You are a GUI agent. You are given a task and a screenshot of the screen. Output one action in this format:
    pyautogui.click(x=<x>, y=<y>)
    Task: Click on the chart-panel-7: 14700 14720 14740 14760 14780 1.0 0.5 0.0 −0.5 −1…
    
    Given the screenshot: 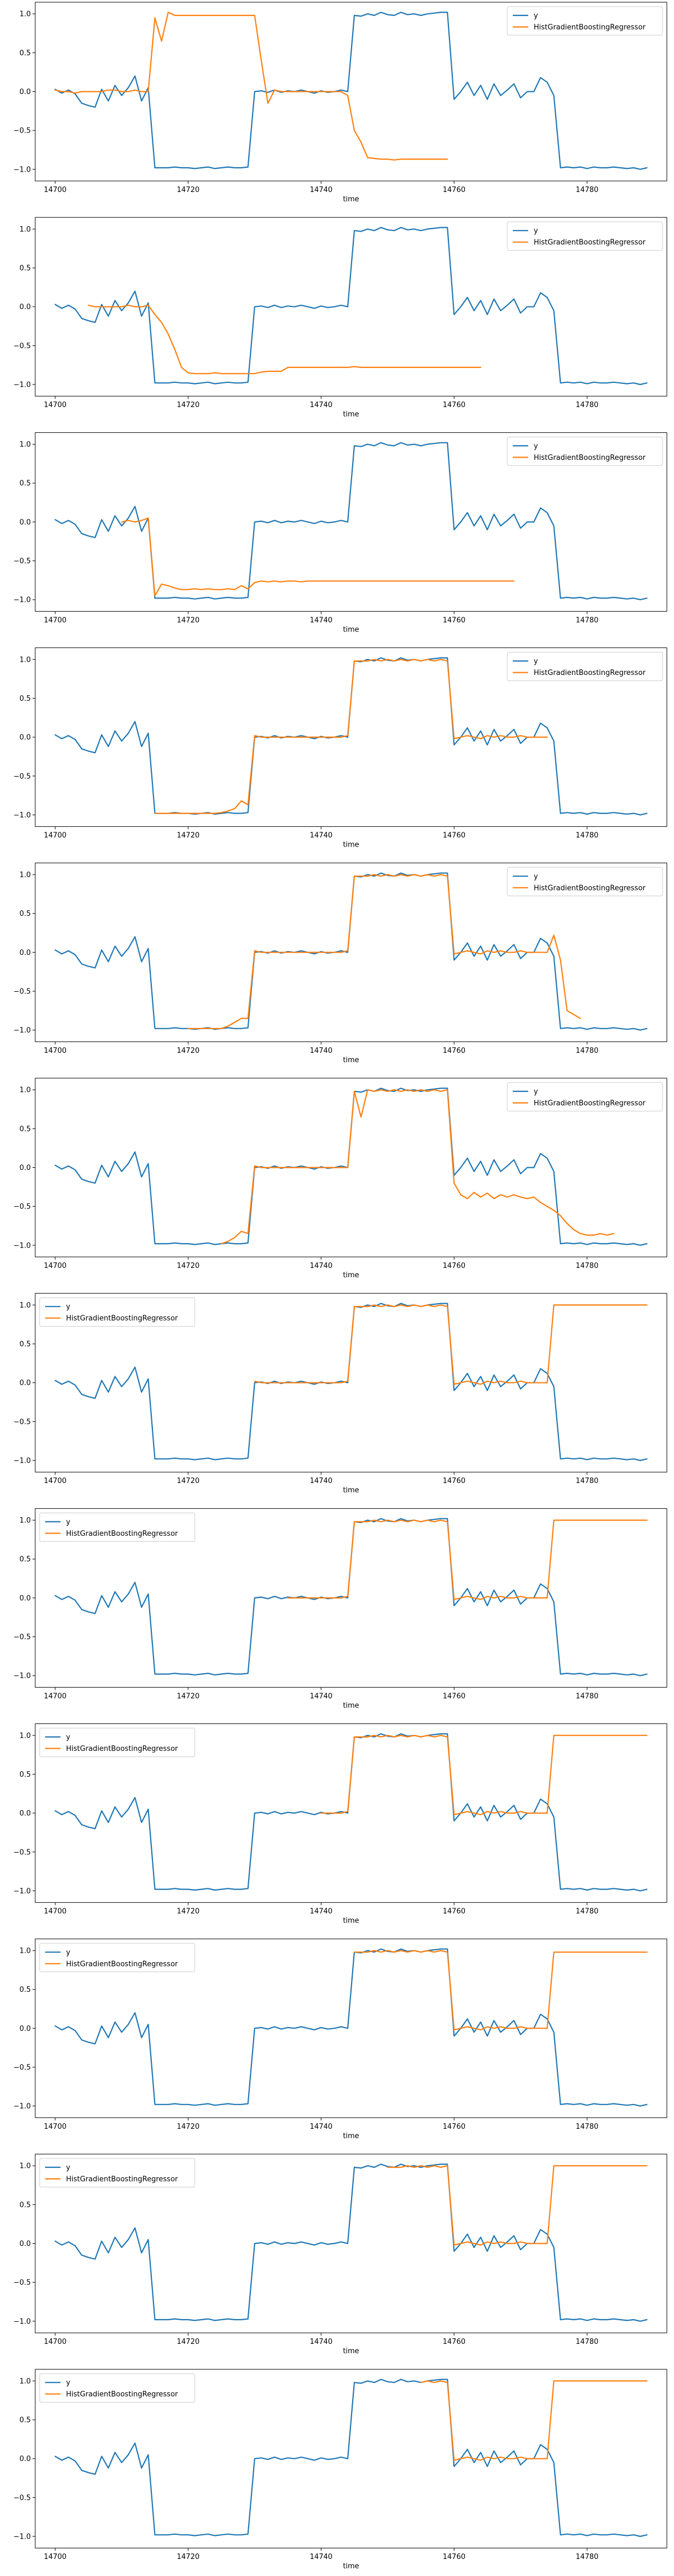 What is the action you would take?
    pyautogui.click(x=340, y=1394)
    